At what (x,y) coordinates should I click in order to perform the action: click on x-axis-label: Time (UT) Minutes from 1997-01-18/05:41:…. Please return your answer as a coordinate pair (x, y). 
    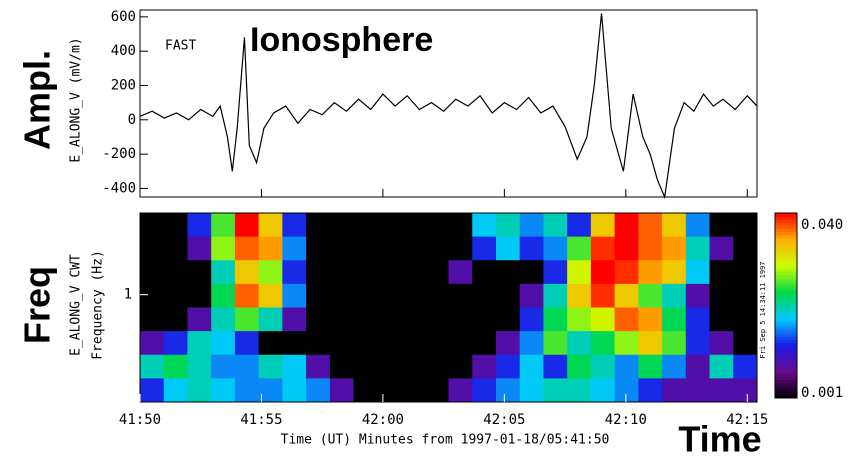
    Looking at the image, I should click on (445, 440).